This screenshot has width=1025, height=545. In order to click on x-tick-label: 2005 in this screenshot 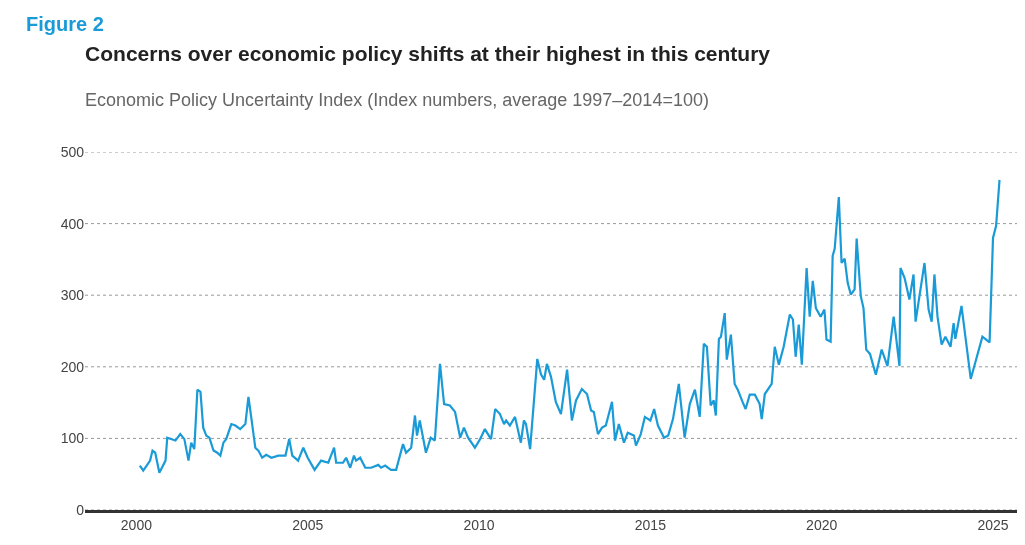, I will do `click(308, 524)`.